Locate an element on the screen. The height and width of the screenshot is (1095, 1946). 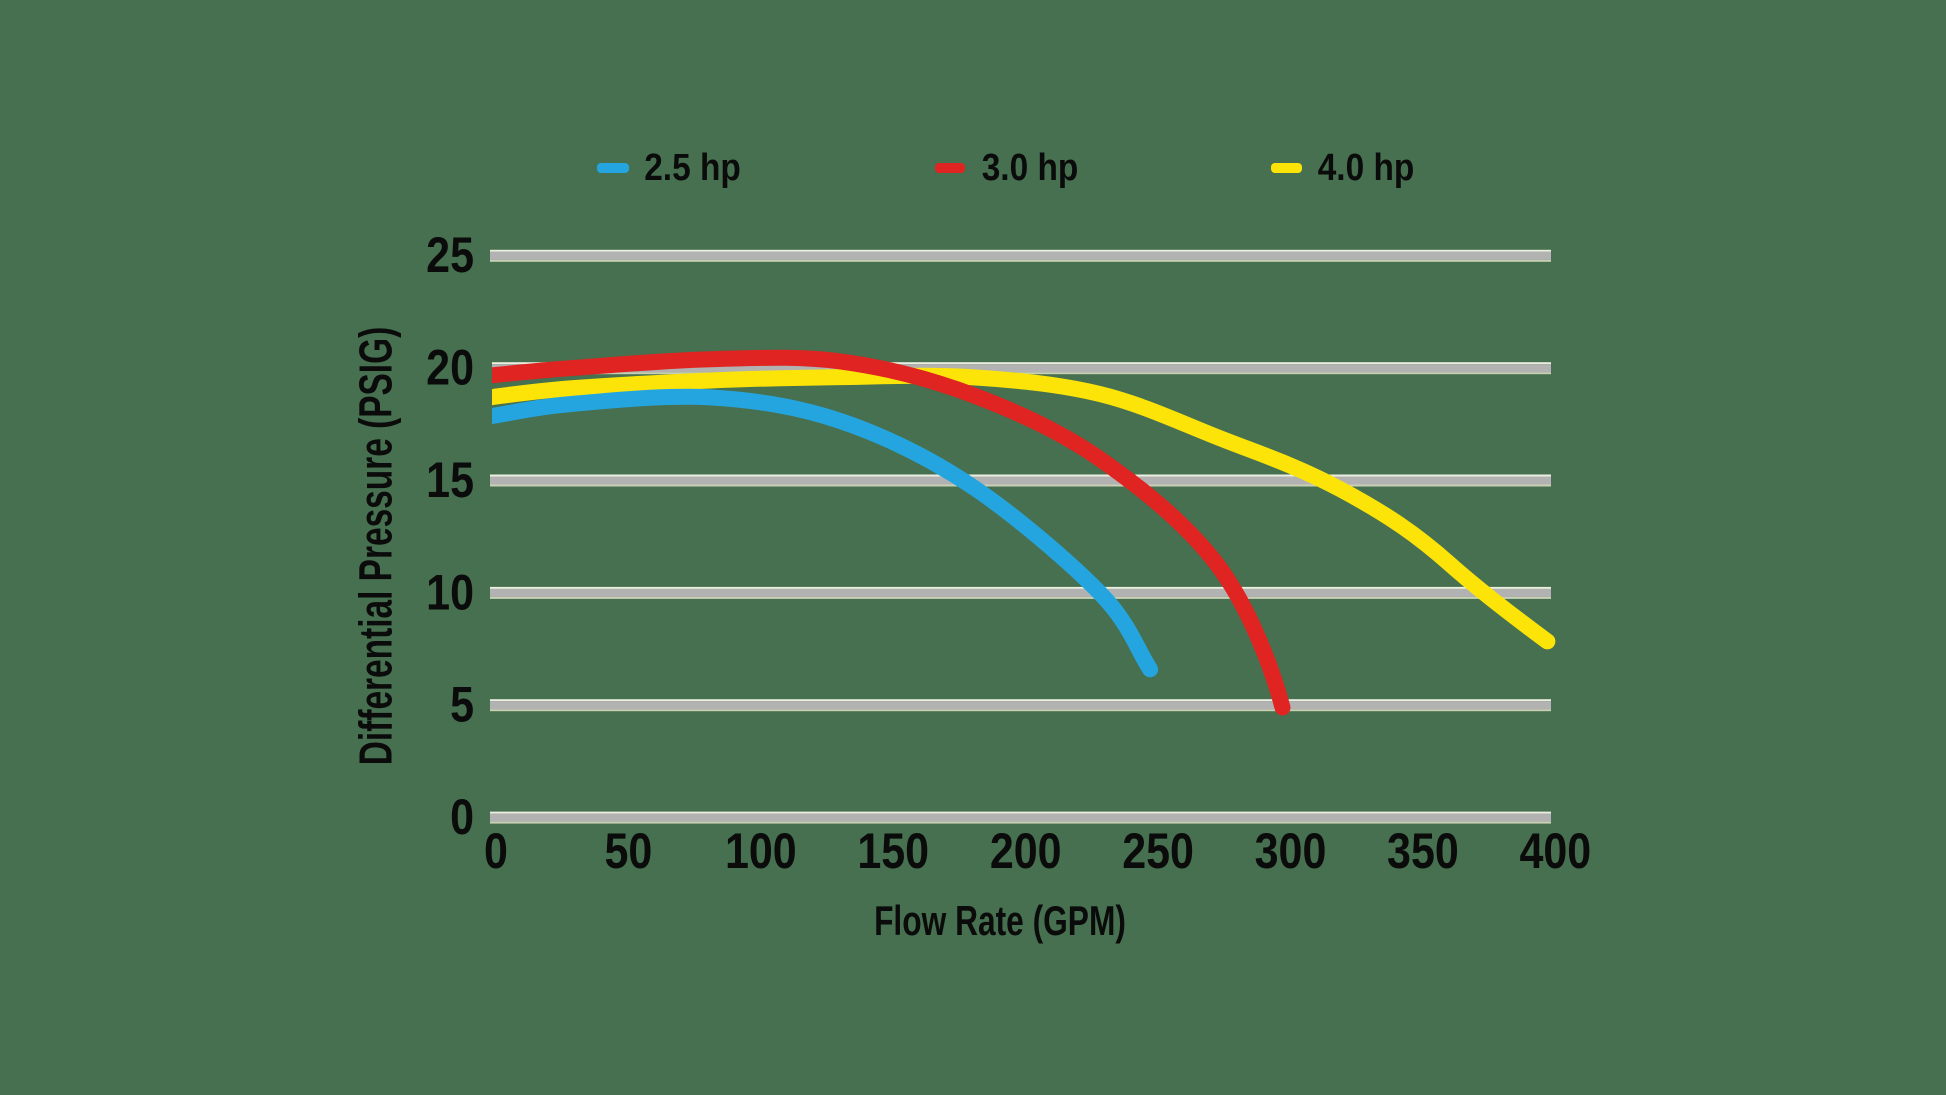
svg-text: 10 is located at coordinates (450, 592).